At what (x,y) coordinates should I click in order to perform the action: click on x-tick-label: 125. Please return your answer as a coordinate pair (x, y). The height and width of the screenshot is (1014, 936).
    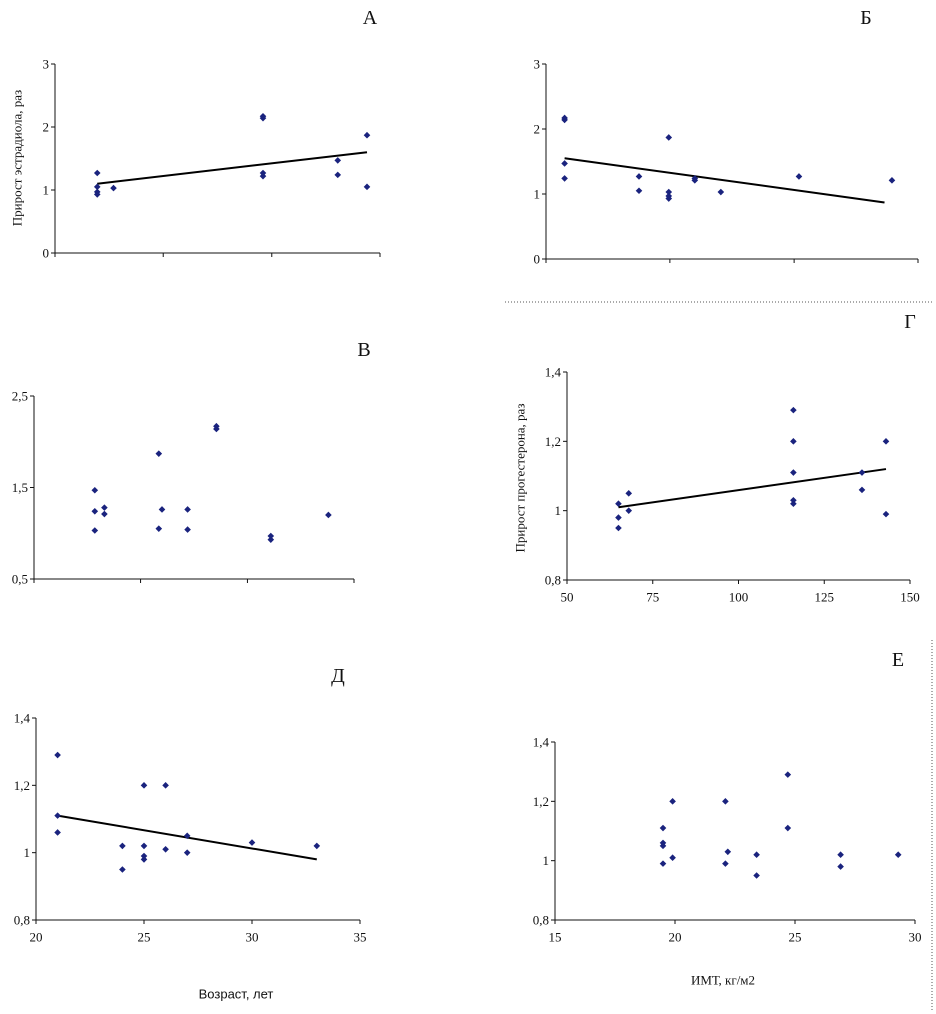
    Looking at the image, I should click on (825, 597).